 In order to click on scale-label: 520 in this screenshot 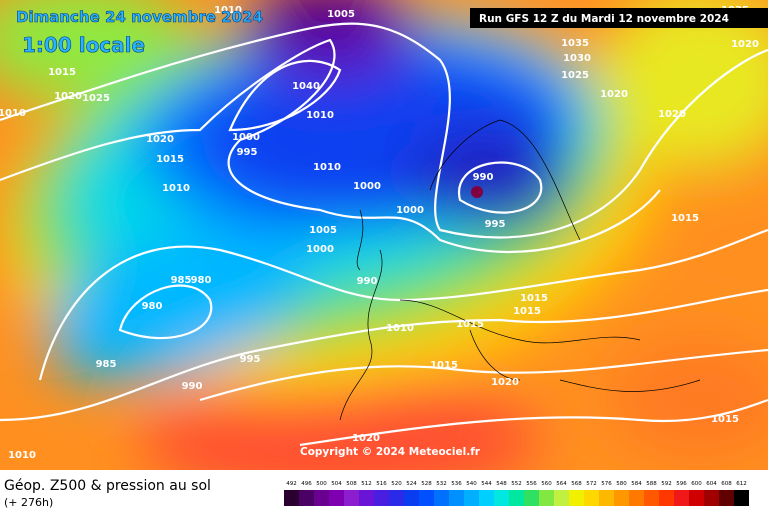, I will do `click(396, 484)`.